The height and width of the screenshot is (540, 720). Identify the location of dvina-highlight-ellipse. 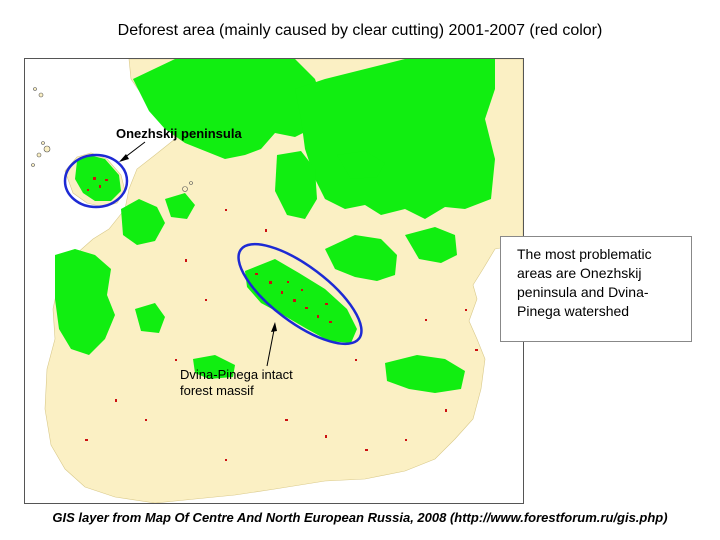
(300, 294).